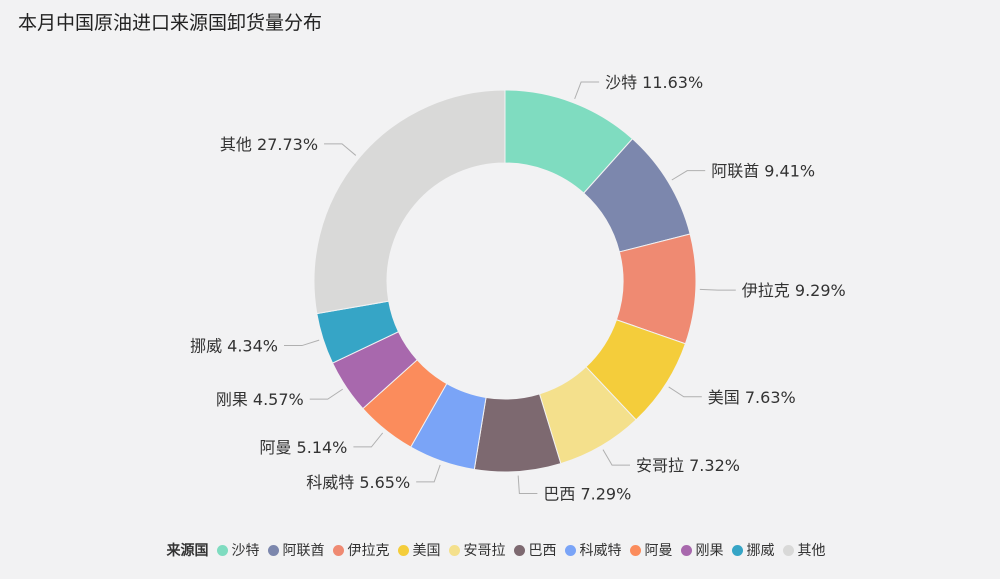 The width and height of the screenshot is (1000, 579). What do you see at coordinates (658, 551) in the screenshot?
I see `legend-label-7: 阿曼` at bounding box center [658, 551].